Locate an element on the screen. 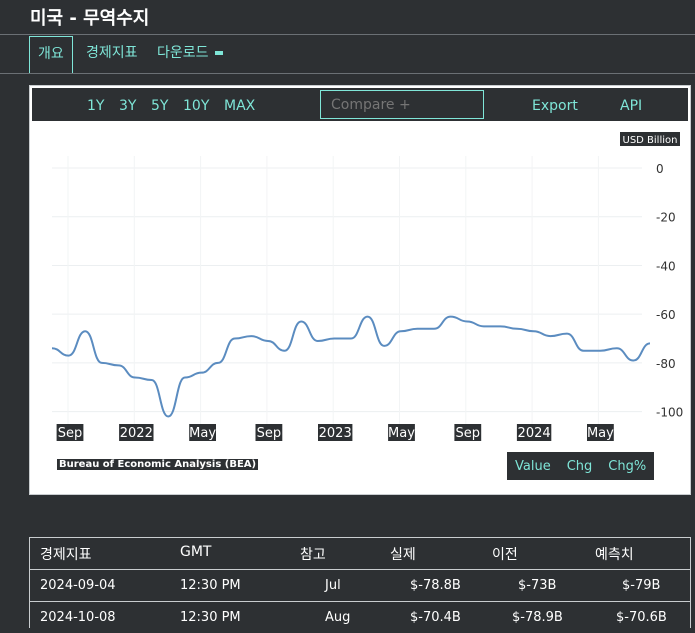 The height and width of the screenshot is (633, 695). row-forecast: $-79B is located at coordinates (641, 585).